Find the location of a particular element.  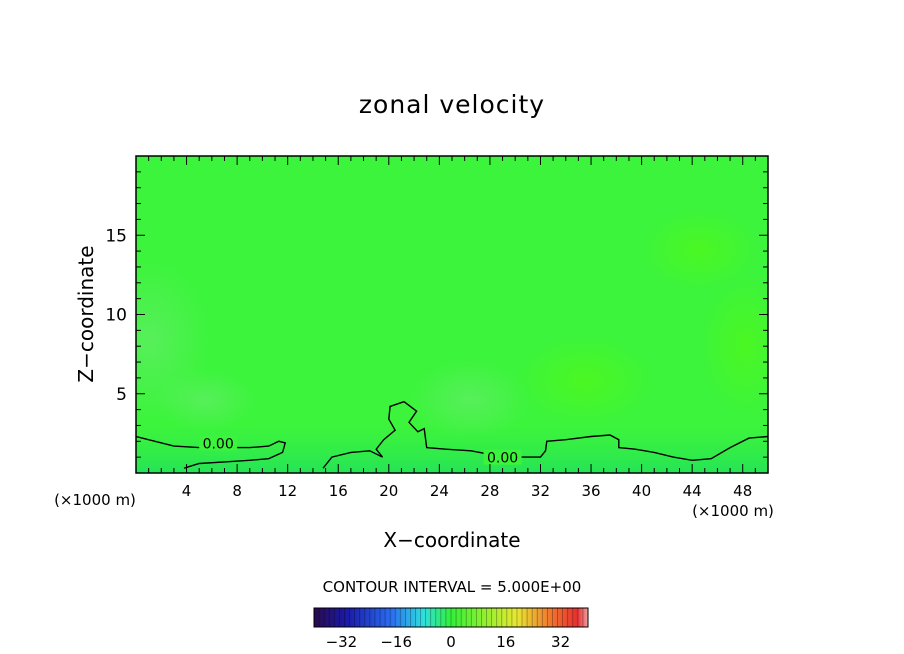

zero-contour-line is located at coordinates (211, 452).